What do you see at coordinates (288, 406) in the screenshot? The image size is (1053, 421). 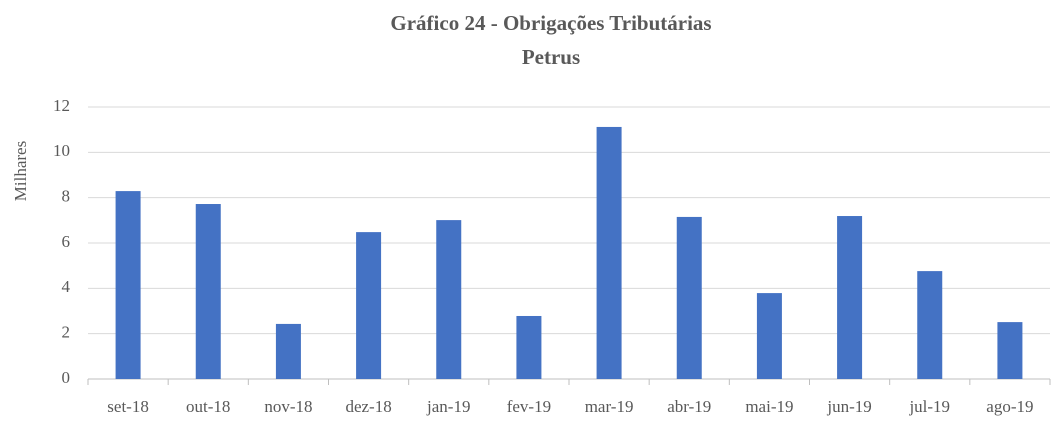 I see `x-tick-label: nov-18` at bounding box center [288, 406].